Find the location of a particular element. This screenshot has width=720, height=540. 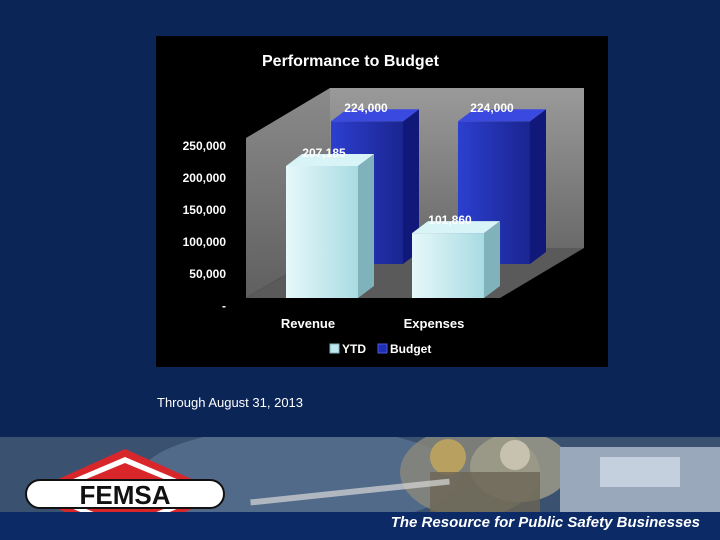

ytd-bars is located at coordinates (393, 226).